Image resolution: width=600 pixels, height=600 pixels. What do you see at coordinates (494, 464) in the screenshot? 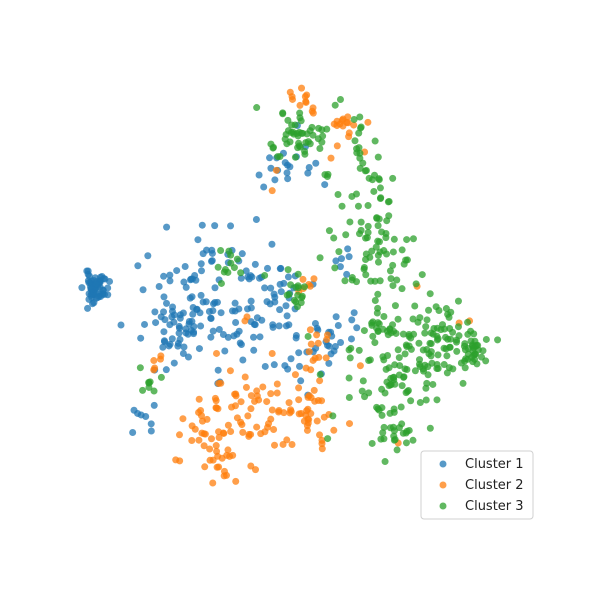
I see `legend-label-cluster-1: Cluster 1` at bounding box center [494, 464].